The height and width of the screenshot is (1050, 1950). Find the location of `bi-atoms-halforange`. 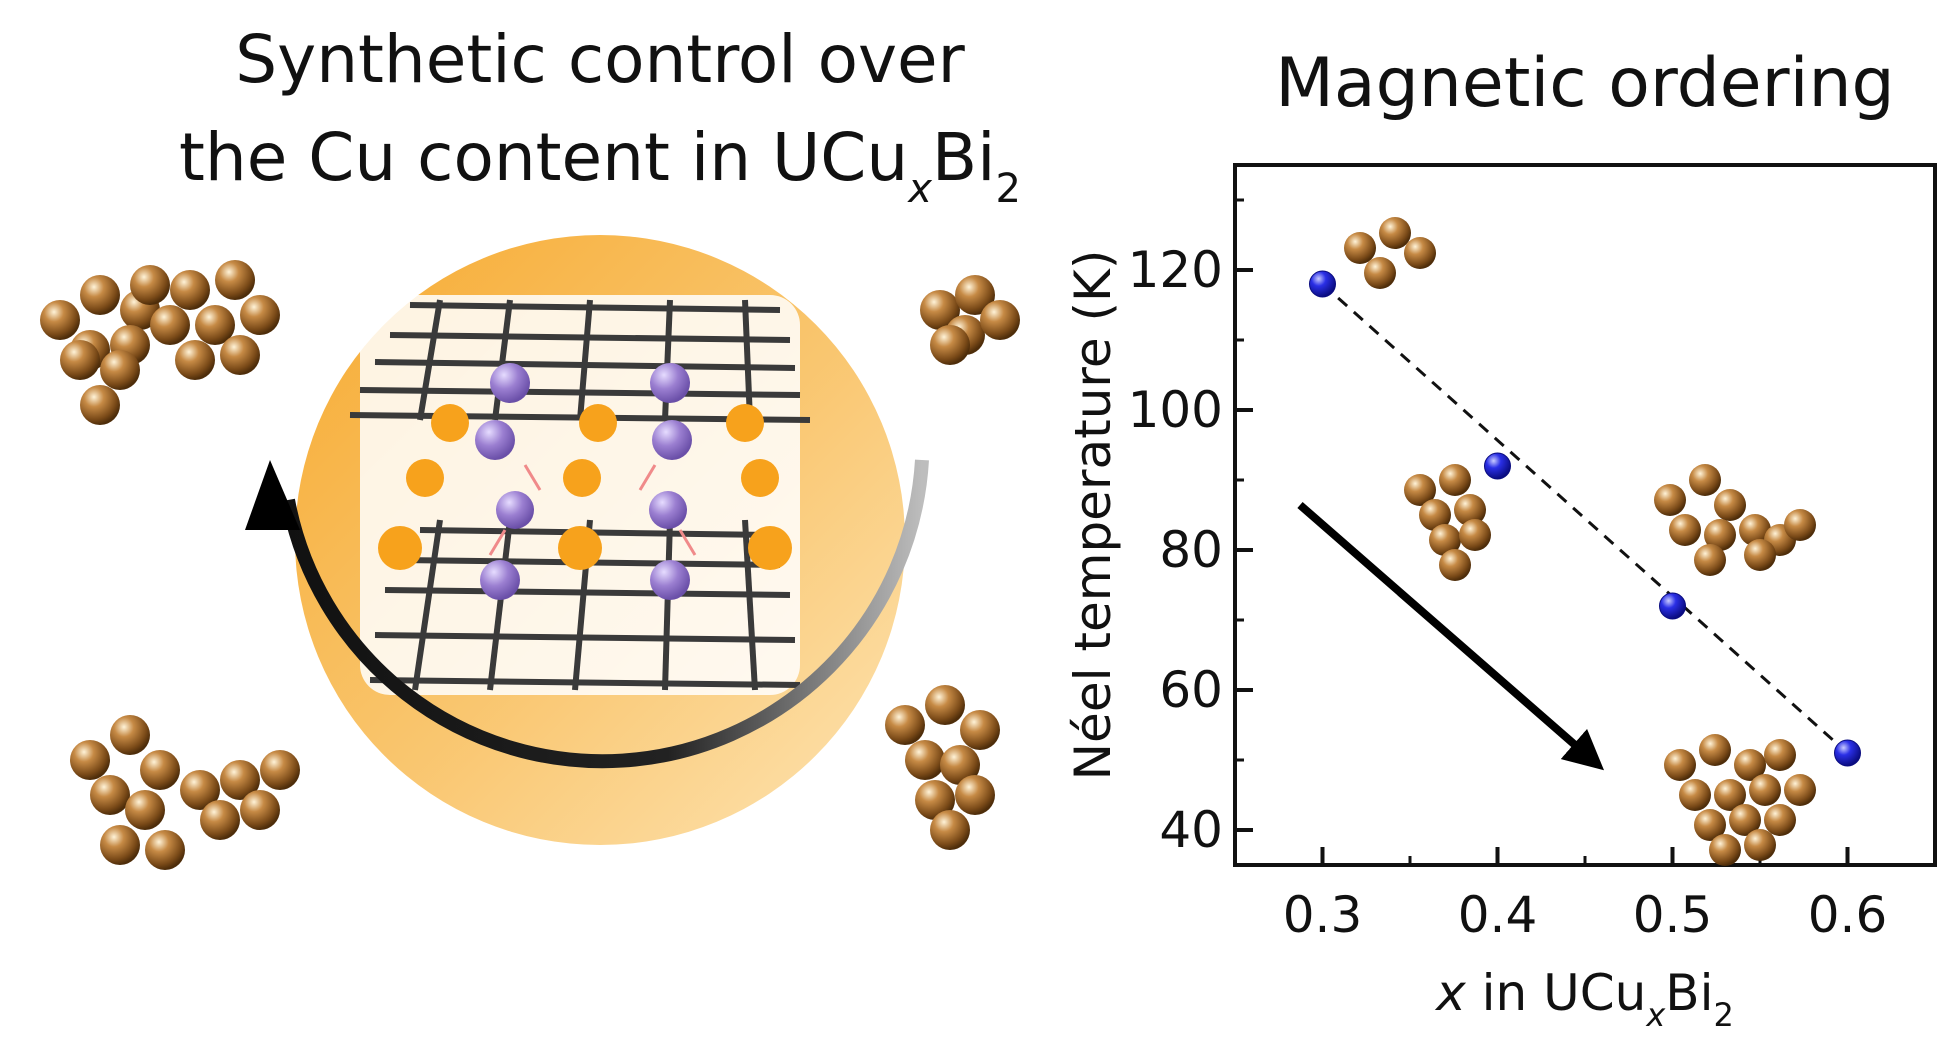

bi-atoms-halforange is located at coordinates (585, 487).